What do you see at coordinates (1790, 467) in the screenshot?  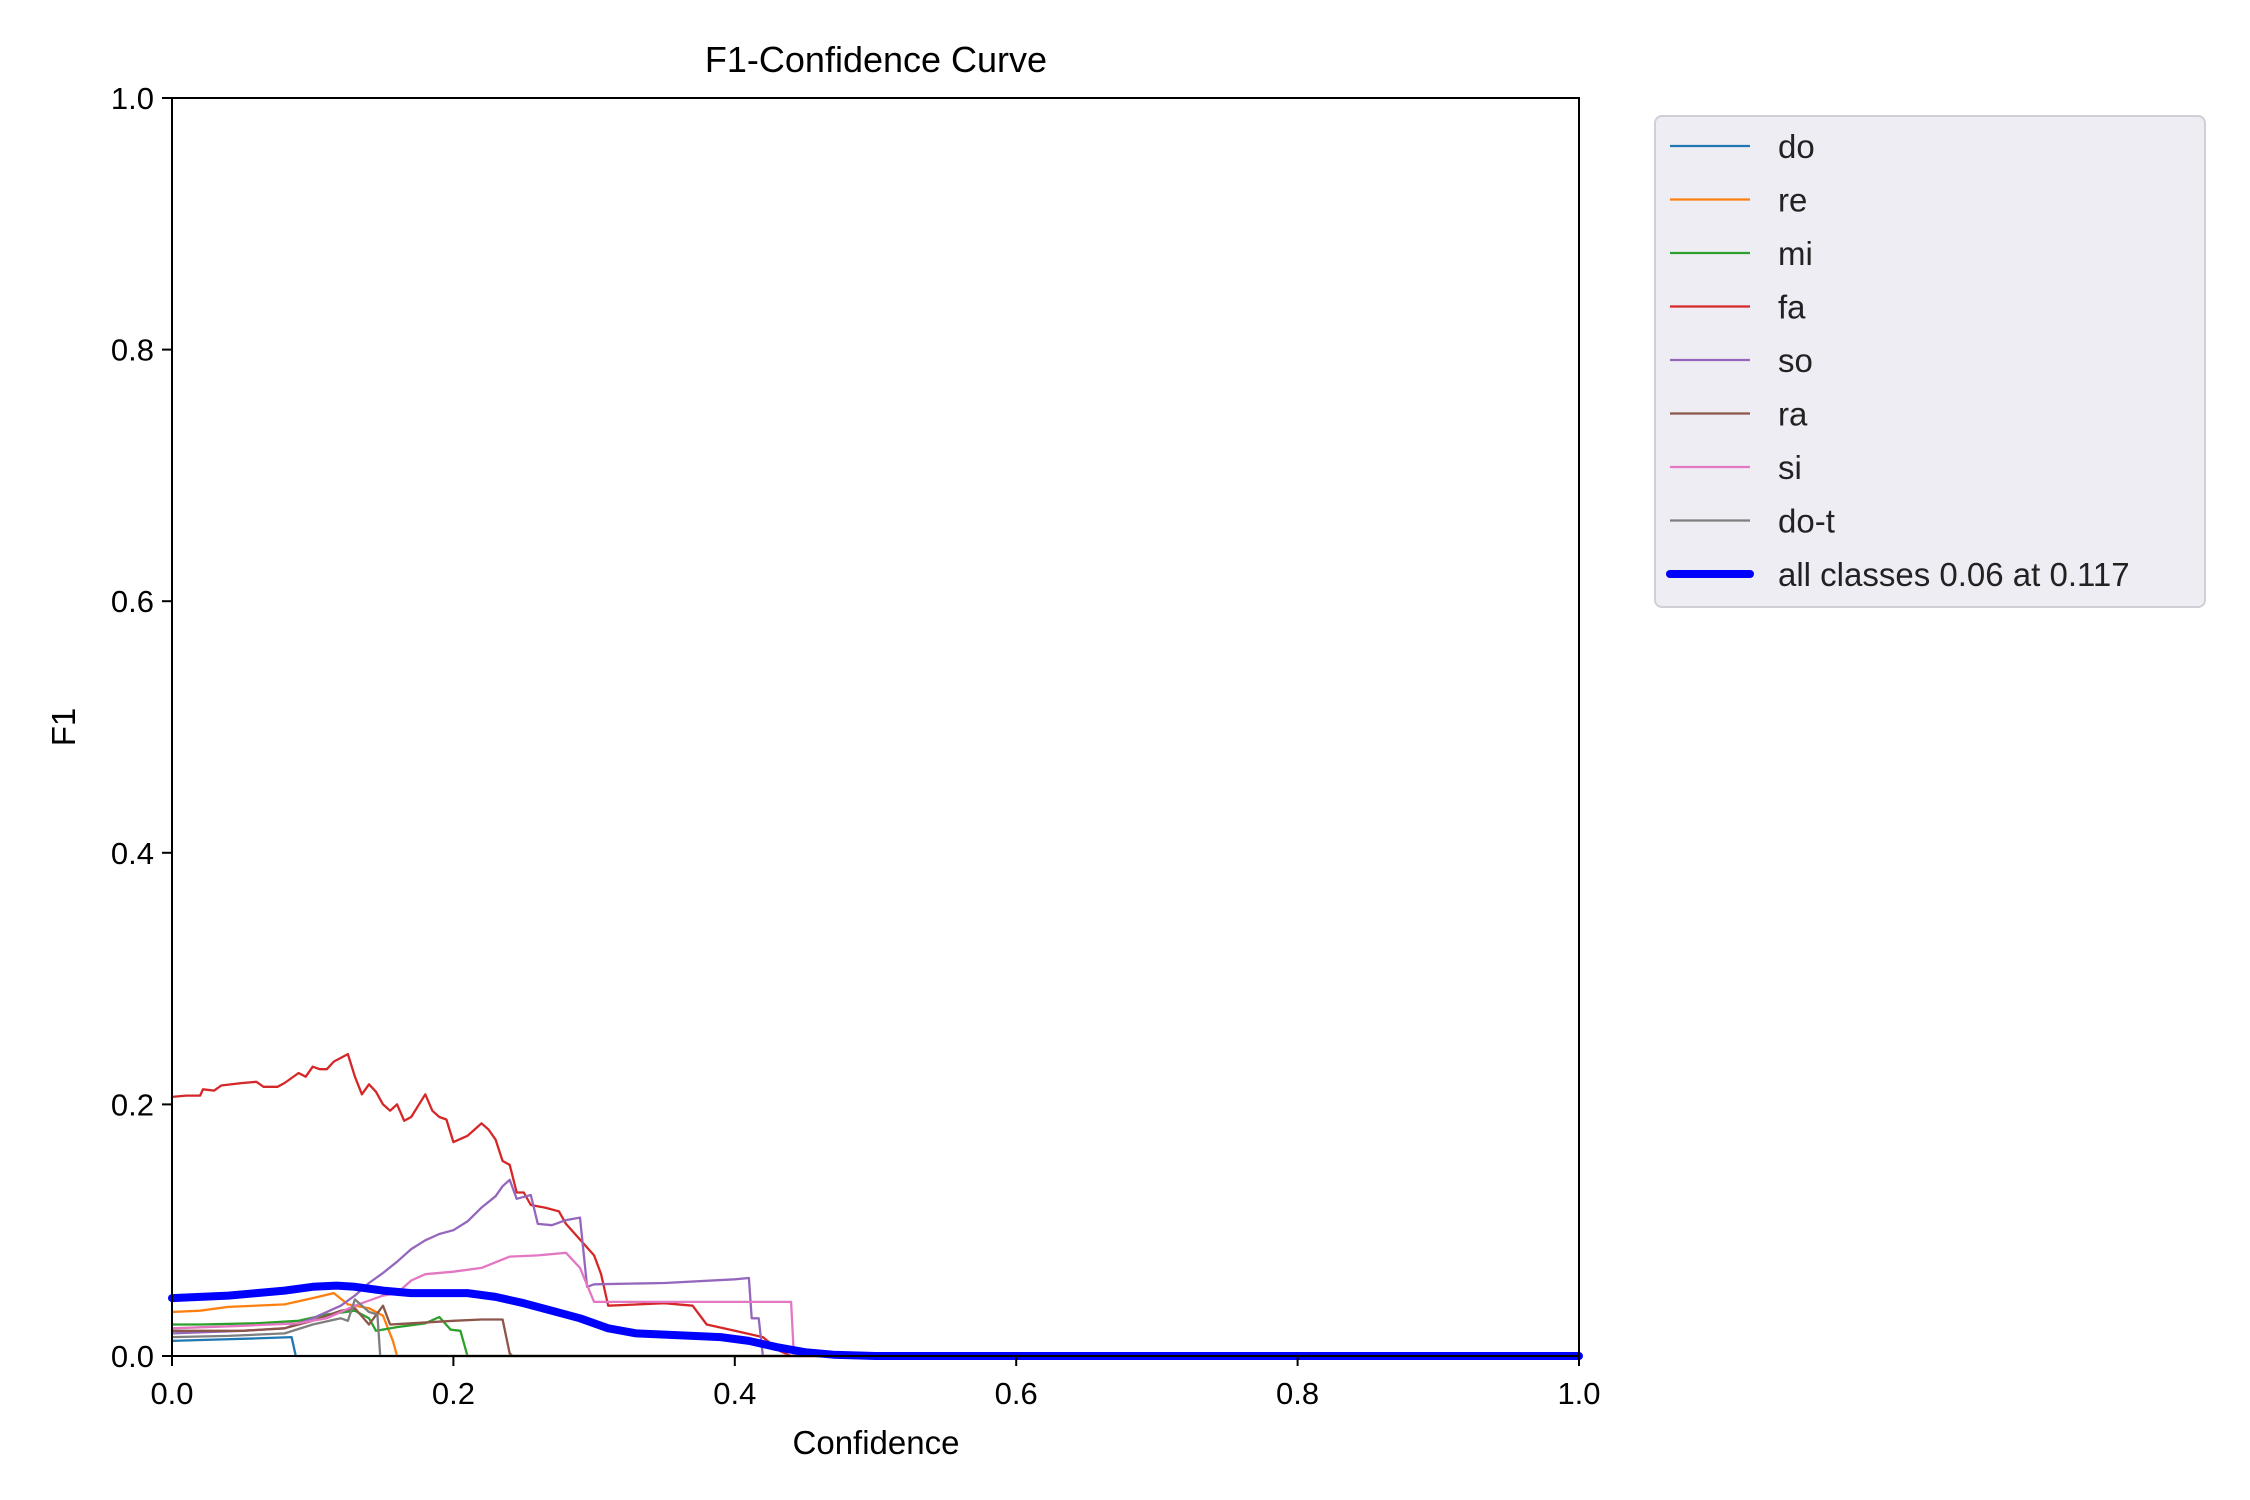 I see `legend-label: si` at bounding box center [1790, 467].